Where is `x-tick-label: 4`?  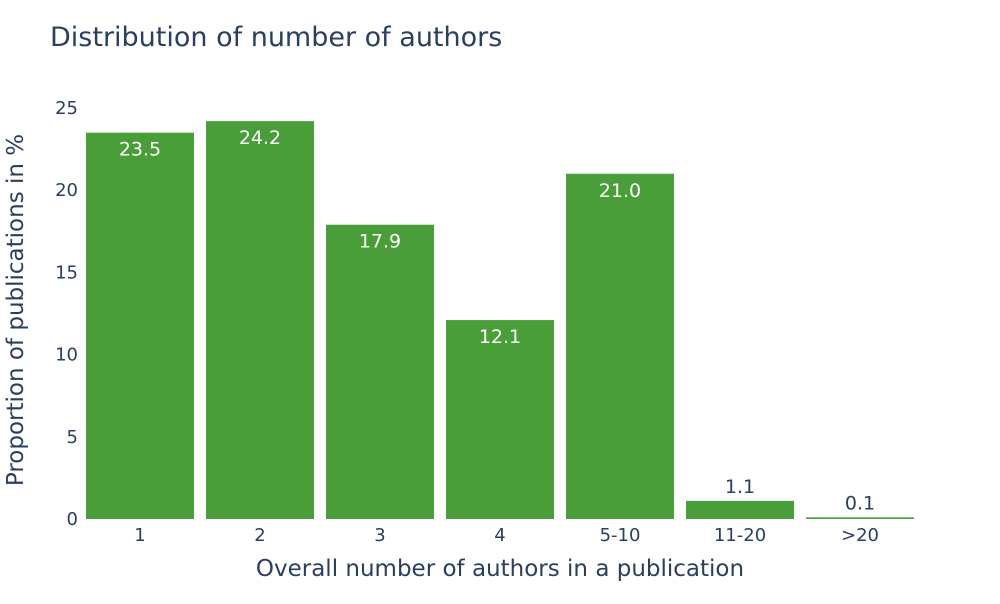
x-tick-label: 4 is located at coordinates (499, 535).